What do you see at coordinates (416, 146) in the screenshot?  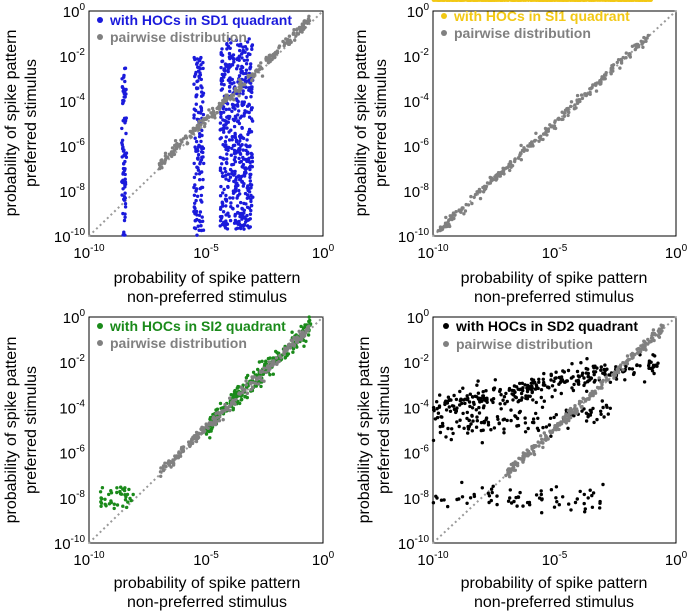 I see `tick-label: 10⁻⁶` at bounding box center [416, 146].